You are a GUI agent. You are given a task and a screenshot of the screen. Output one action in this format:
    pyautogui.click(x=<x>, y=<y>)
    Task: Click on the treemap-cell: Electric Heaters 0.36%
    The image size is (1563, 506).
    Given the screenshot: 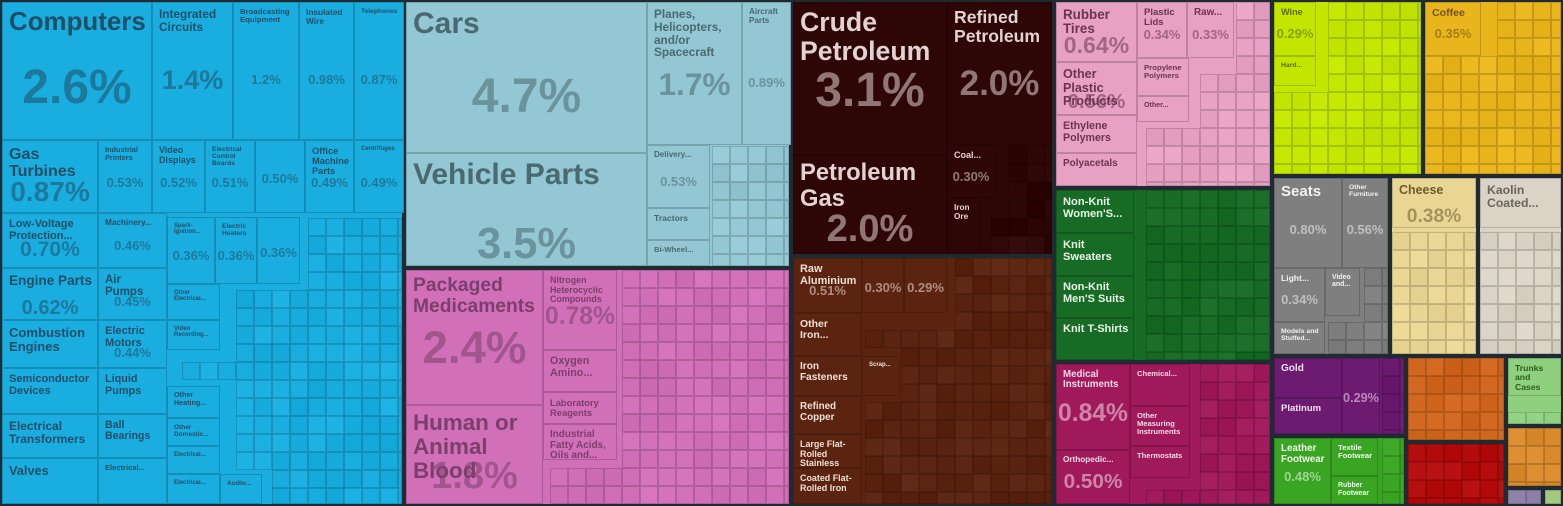 What is the action you would take?
    pyautogui.click(x=236, y=250)
    